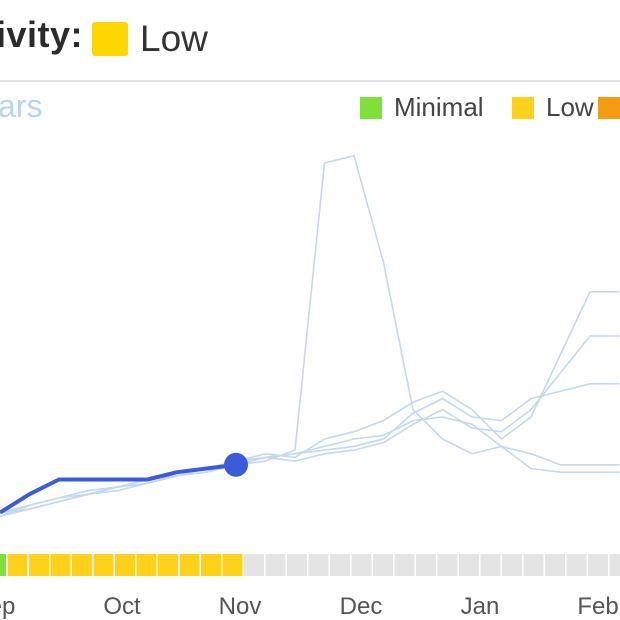  Describe the element at coordinates (570, 107) in the screenshot. I see `legend-label-low: Low` at that location.